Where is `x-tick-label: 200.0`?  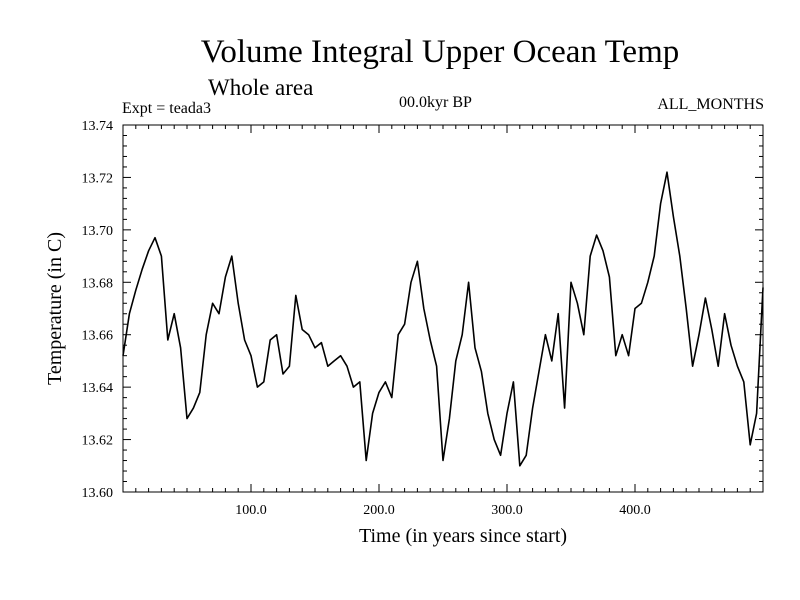
x-tick-label: 200.0 is located at coordinates (379, 510).